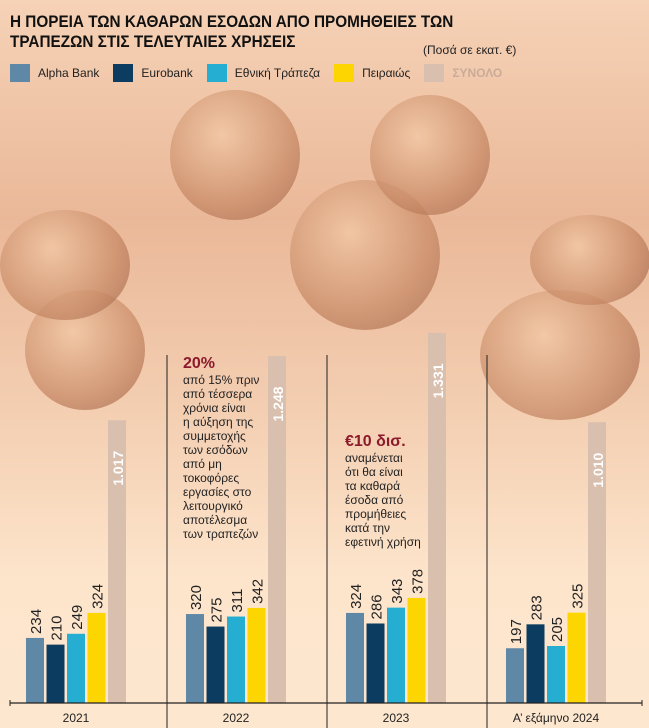 The width and height of the screenshot is (649, 728). I want to click on unit-label: (Ποσά σε εκατ. €), so click(470, 50).